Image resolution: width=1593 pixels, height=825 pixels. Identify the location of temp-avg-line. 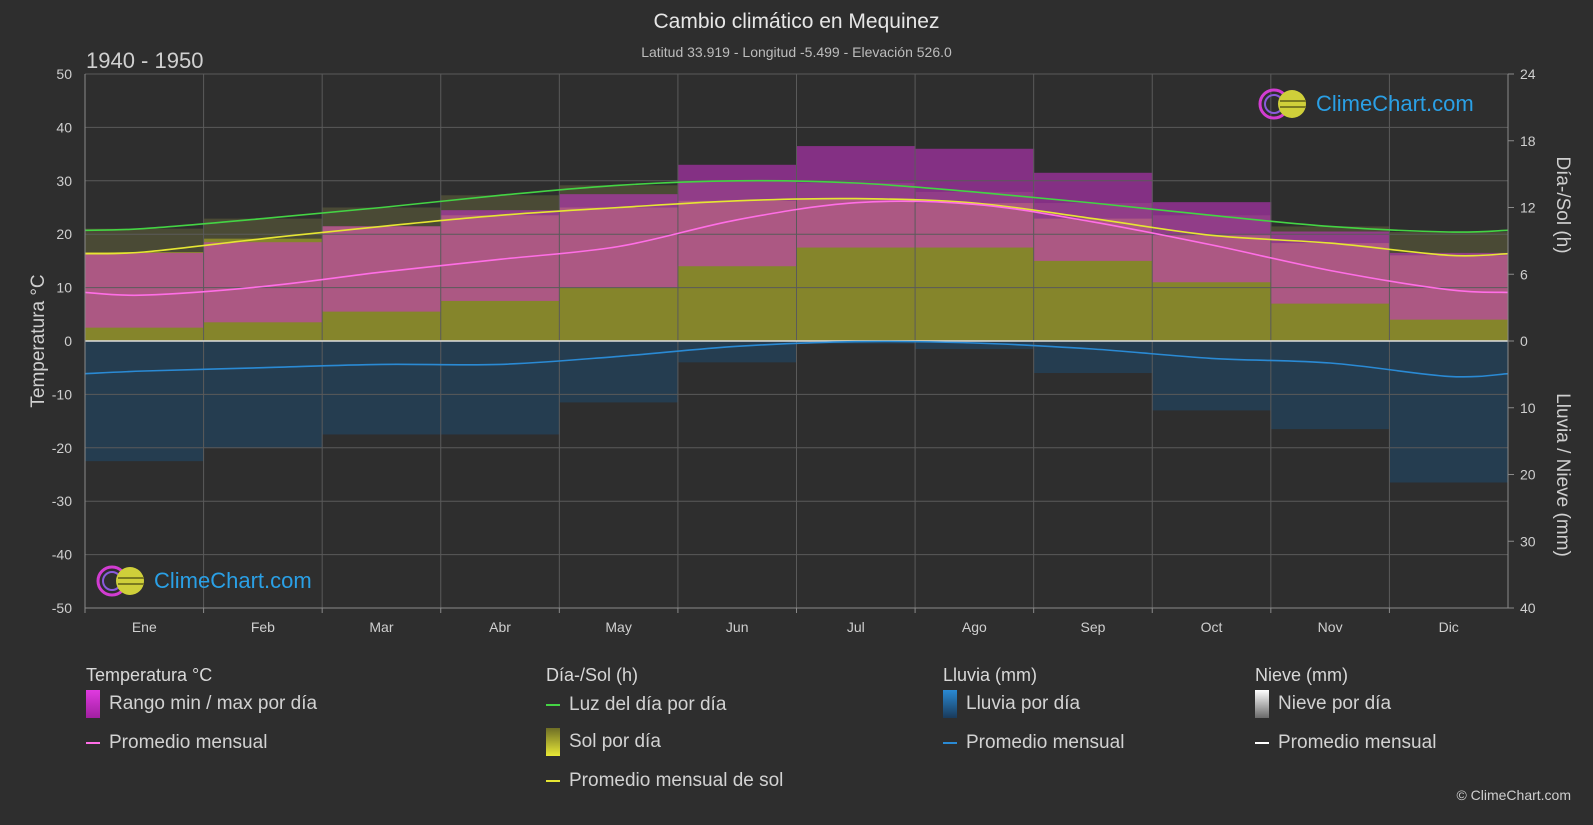
(796, 248).